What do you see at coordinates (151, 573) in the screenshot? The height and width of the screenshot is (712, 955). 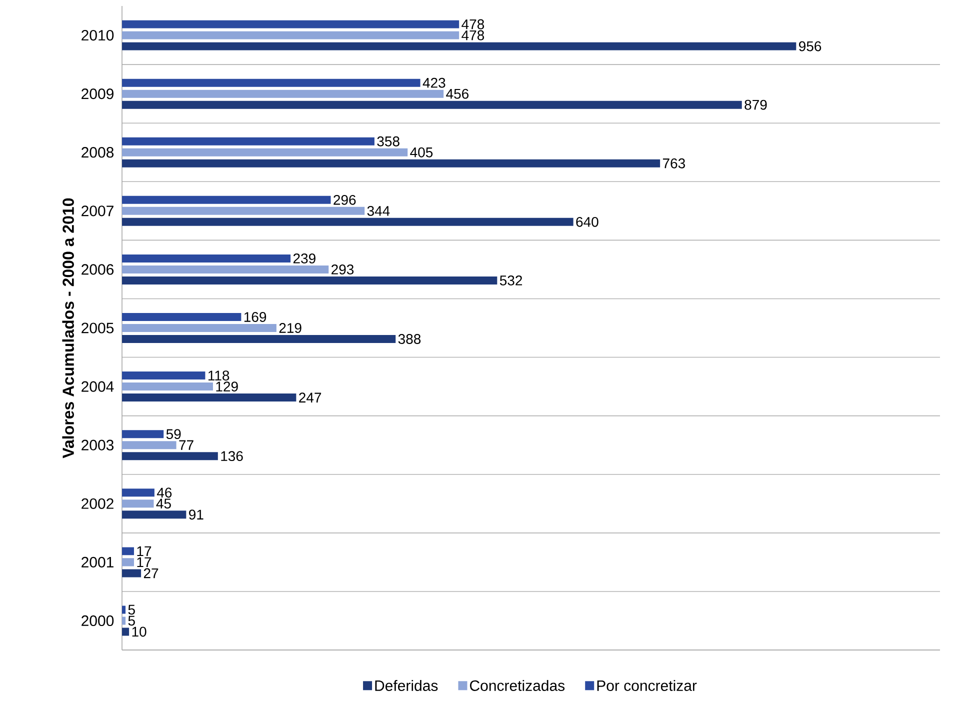 I see `data-label: 27` at bounding box center [151, 573].